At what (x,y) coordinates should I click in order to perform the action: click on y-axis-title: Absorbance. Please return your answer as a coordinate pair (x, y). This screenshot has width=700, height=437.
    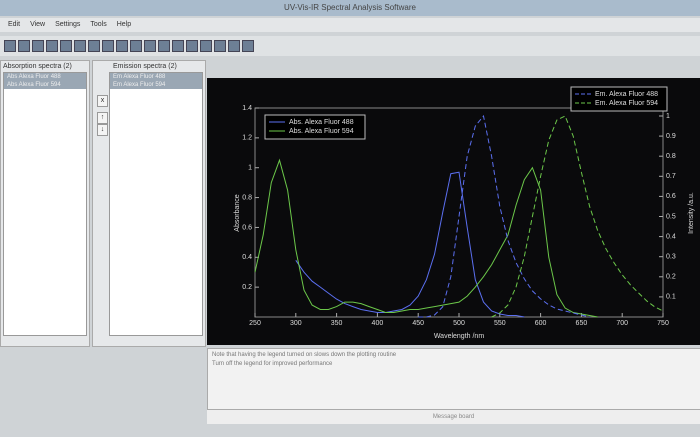
    Looking at the image, I should click on (237, 212).